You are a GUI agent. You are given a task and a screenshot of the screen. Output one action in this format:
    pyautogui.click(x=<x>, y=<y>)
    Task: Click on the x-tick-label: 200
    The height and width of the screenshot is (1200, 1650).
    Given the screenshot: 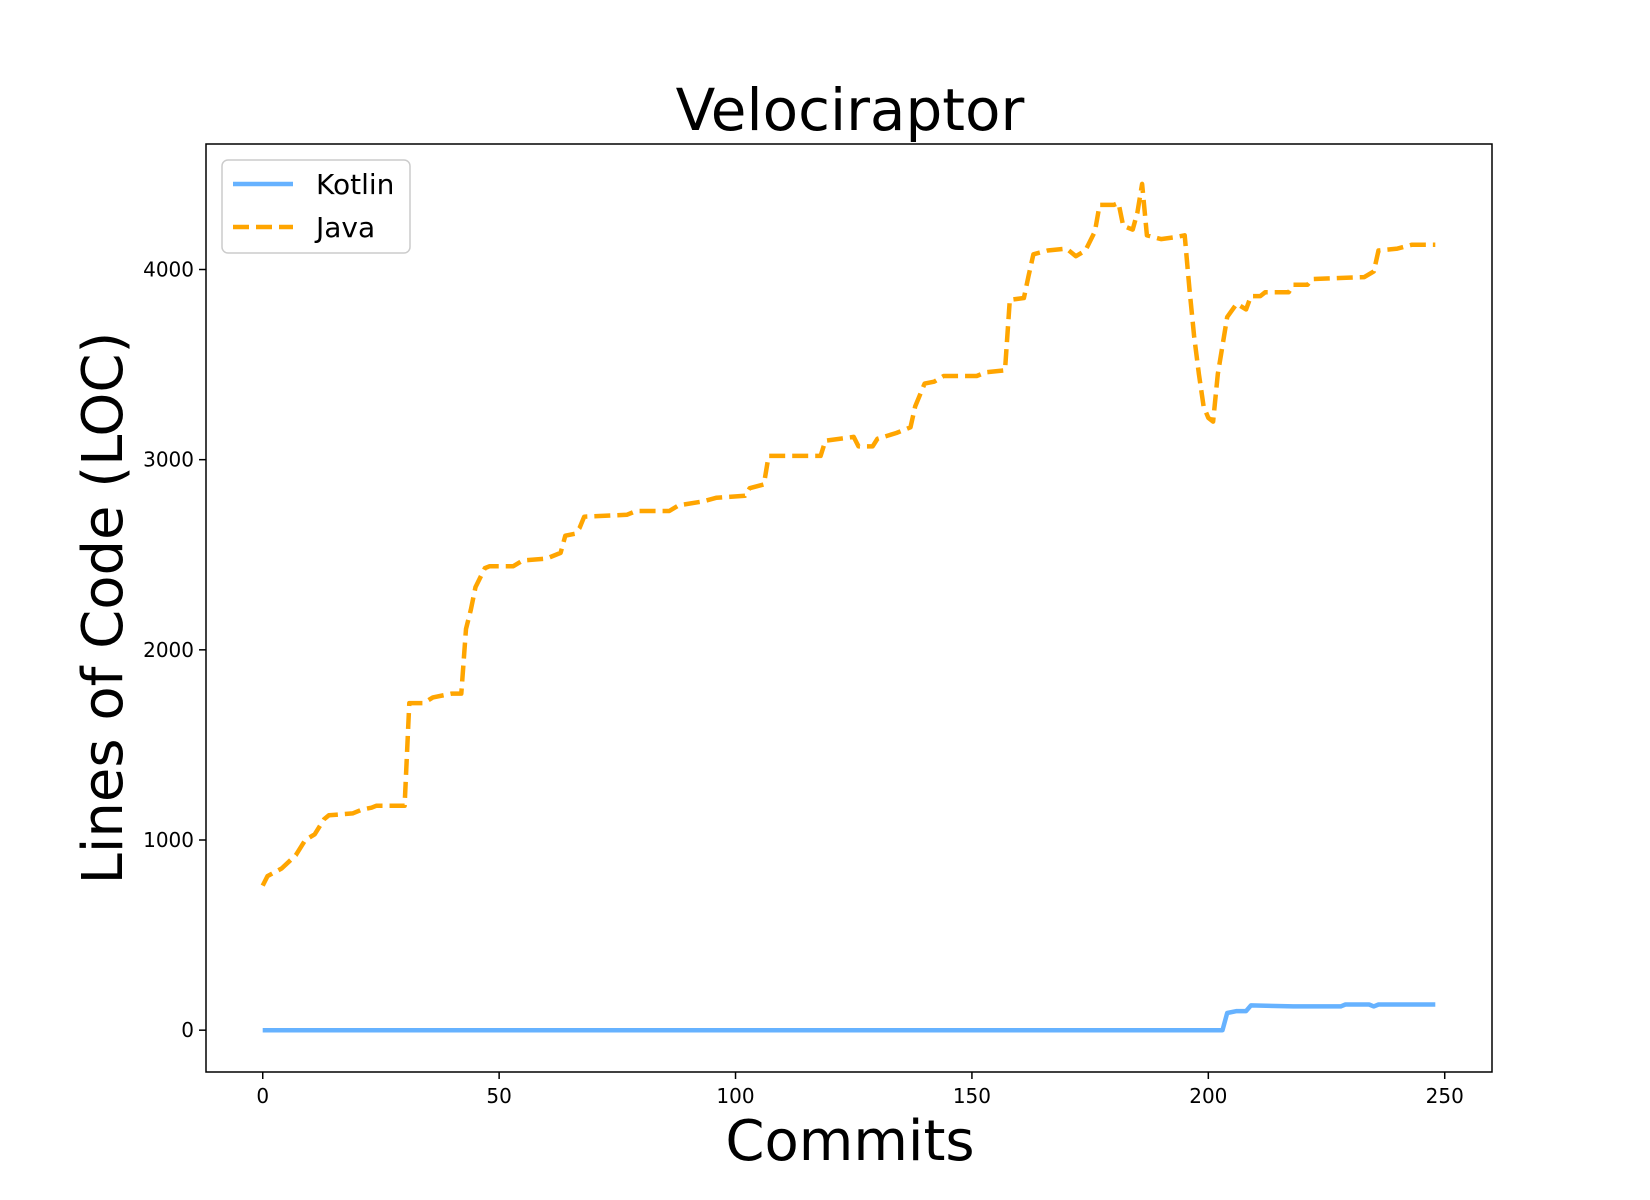 What is the action you would take?
    pyautogui.click(x=1208, y=1096)
    